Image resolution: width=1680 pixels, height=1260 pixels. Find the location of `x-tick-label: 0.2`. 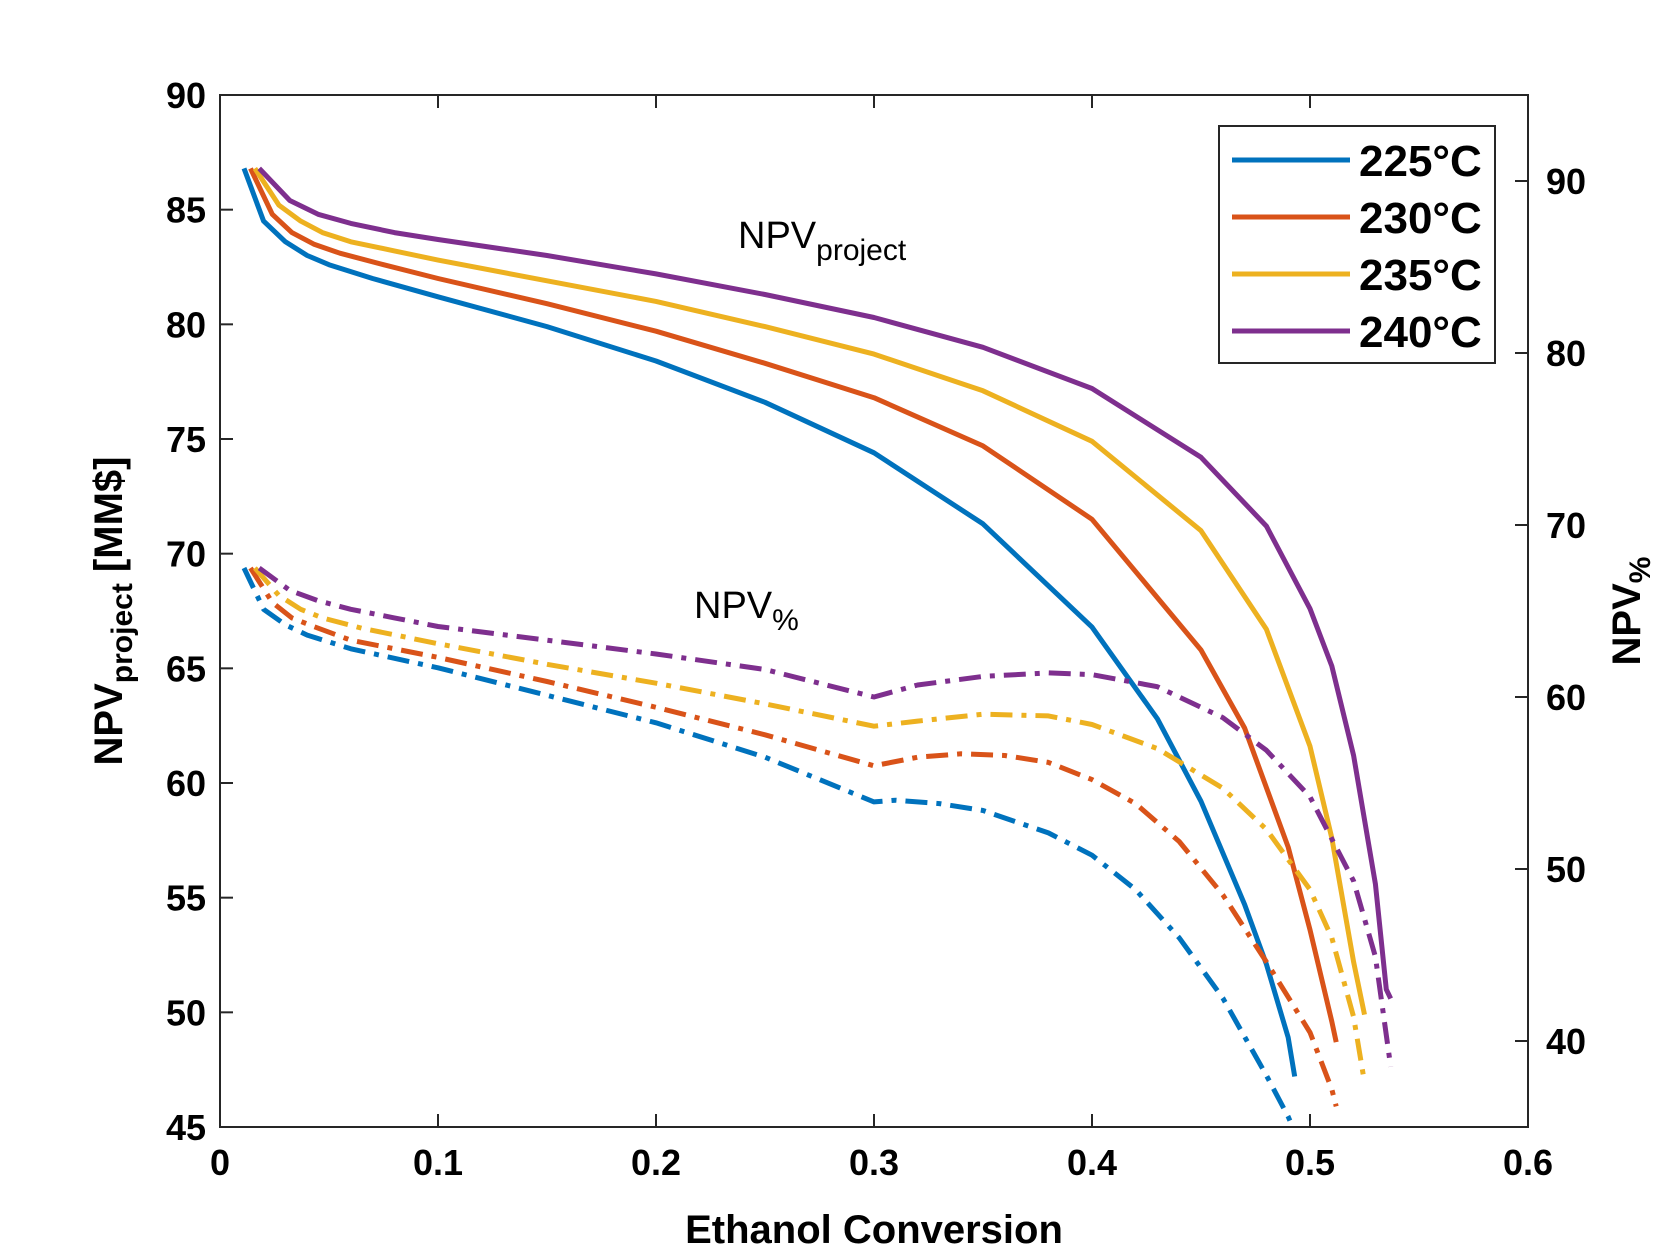

x-tick-label: 0.2 is located at coordinates (656, 1162).